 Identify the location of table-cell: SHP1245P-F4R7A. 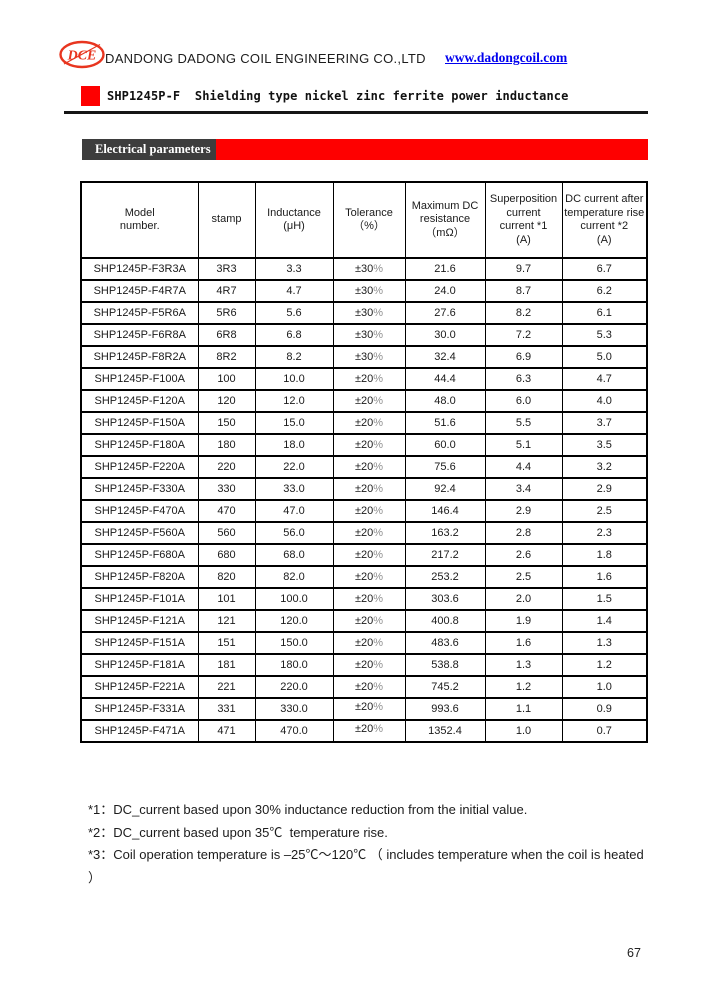
(139, 291).